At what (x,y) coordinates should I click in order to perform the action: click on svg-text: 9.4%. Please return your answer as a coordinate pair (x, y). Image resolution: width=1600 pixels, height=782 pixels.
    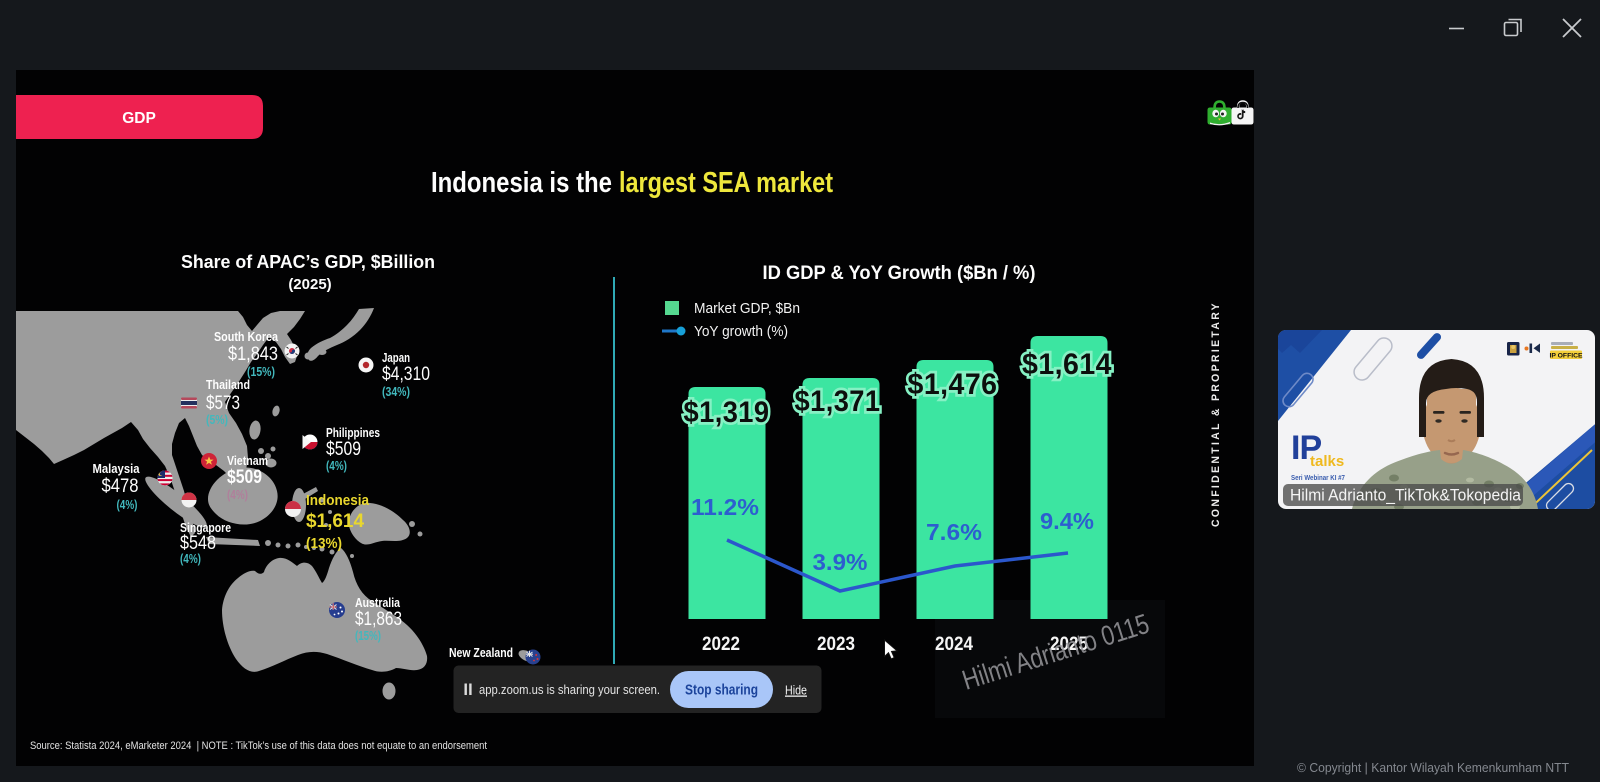
    Looking at the image, I should click on (1067, 521).